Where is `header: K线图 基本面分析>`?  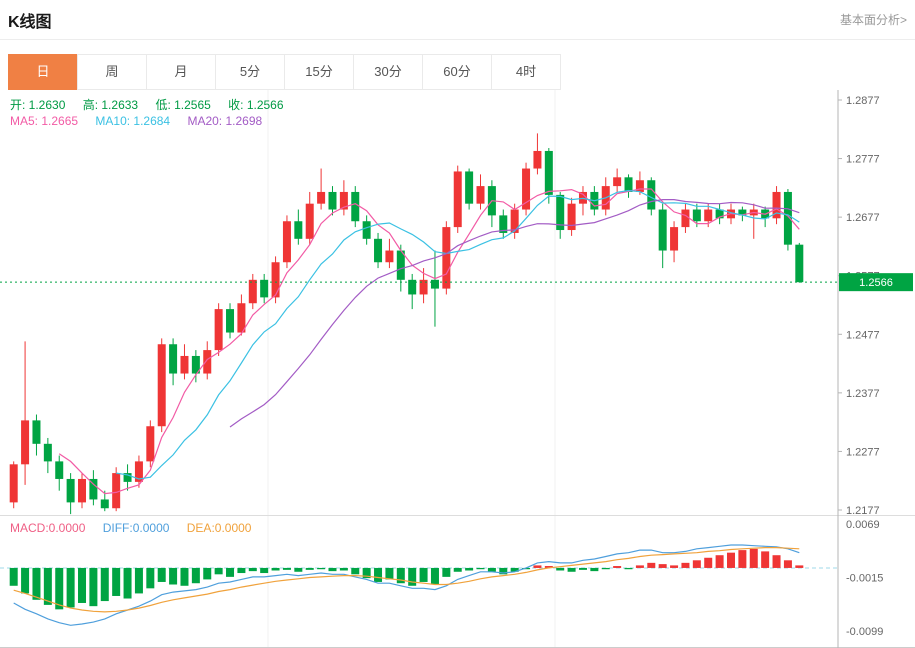
header: K线图 基本面分析> is located at coordinates (457, 20).